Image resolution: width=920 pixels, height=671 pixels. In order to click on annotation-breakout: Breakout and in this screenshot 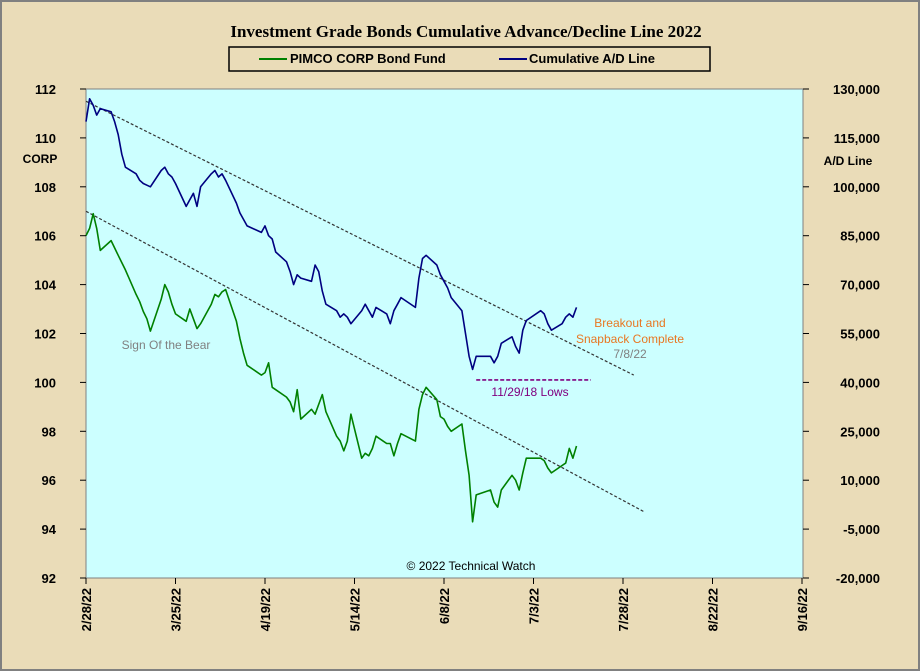, I will do `click(629, 323)`.